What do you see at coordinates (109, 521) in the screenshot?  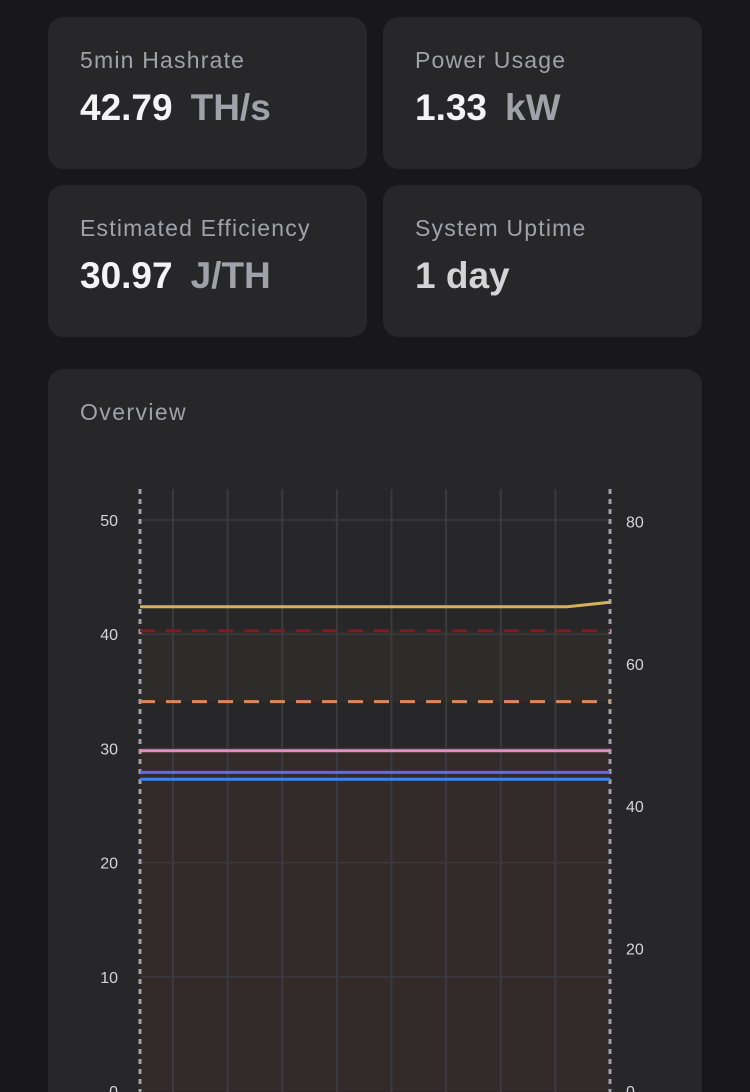 I see `chart-left-tick-50: 50` at bounding box center [109, 521].